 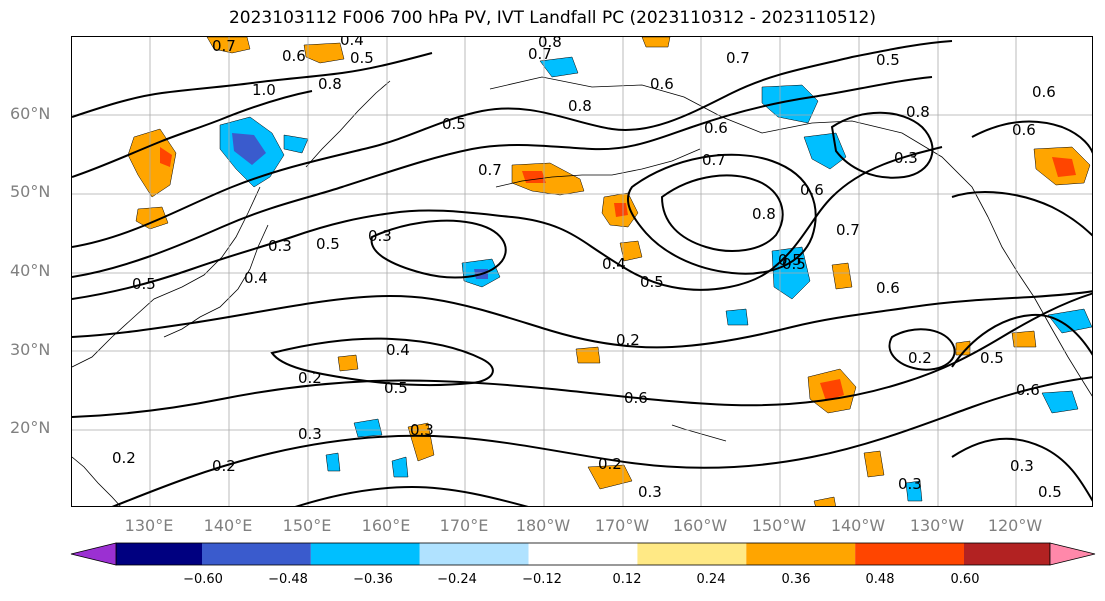 What do you see at coordinates (348, 124) in the screenshot?
I see `kamchatka-coast` at bounding box center [348, 124].